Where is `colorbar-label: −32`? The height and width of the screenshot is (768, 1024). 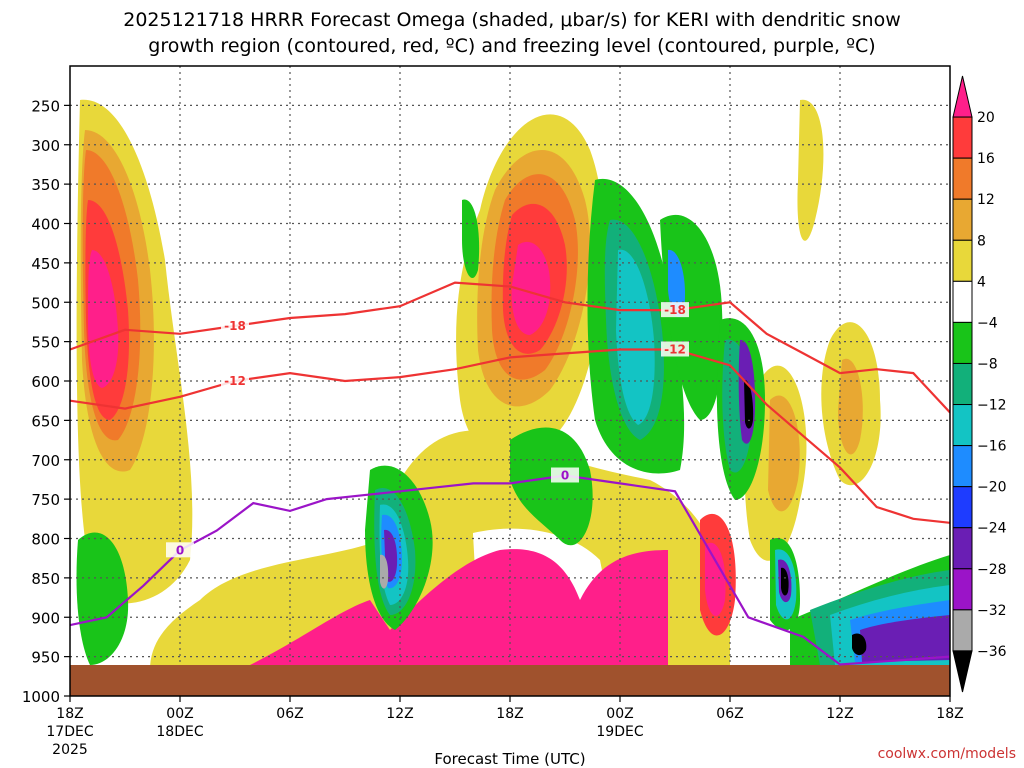
colorbar-label: −32 is located at coordinates (992, 611).